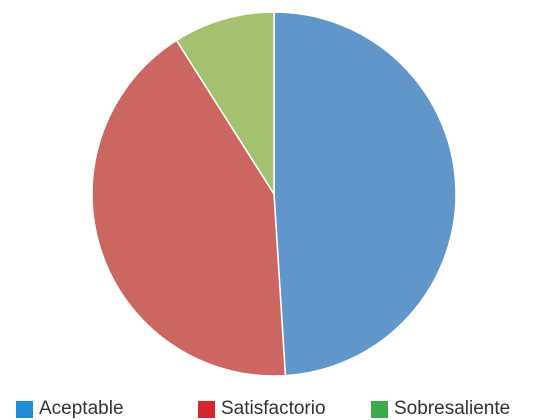 This screenshot has height=420, width=537. Describe the element at coordinates (225, 104) in the screenshot. I see `pie-slice-sobresaliente` at that location.